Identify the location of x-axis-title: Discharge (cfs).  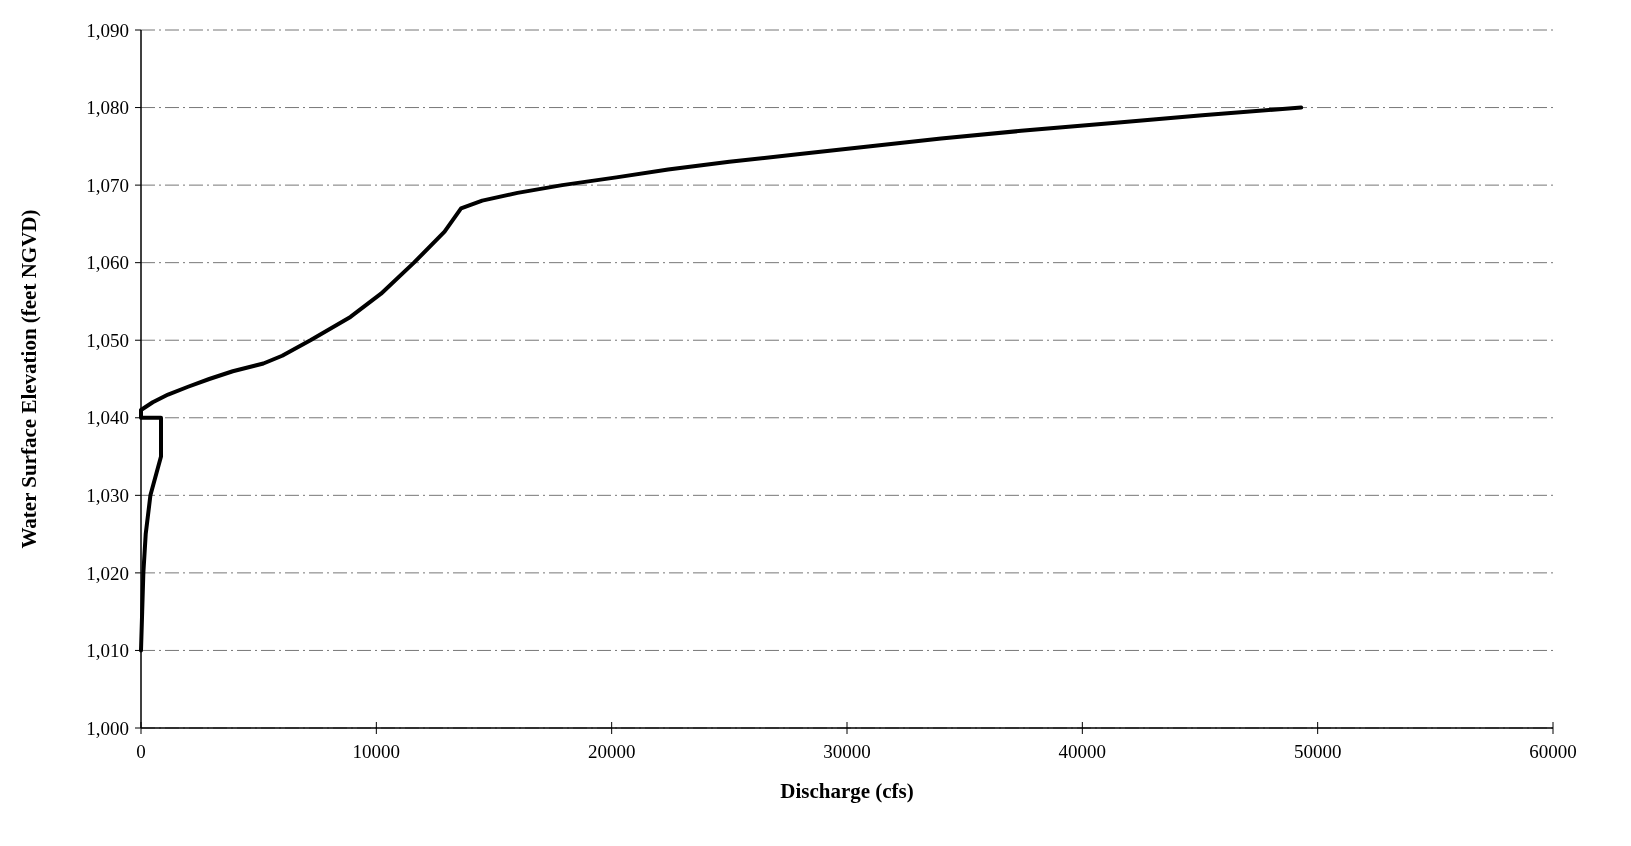
(847, 791).